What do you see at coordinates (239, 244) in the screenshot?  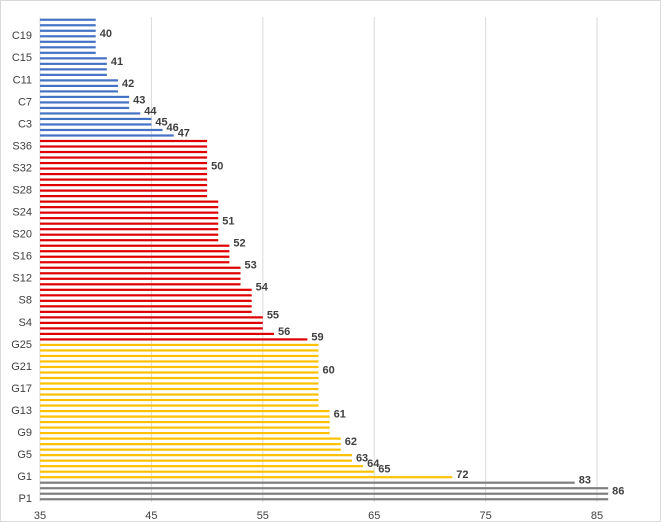 I see `data-label: 52` at bounding box center [239, 244].